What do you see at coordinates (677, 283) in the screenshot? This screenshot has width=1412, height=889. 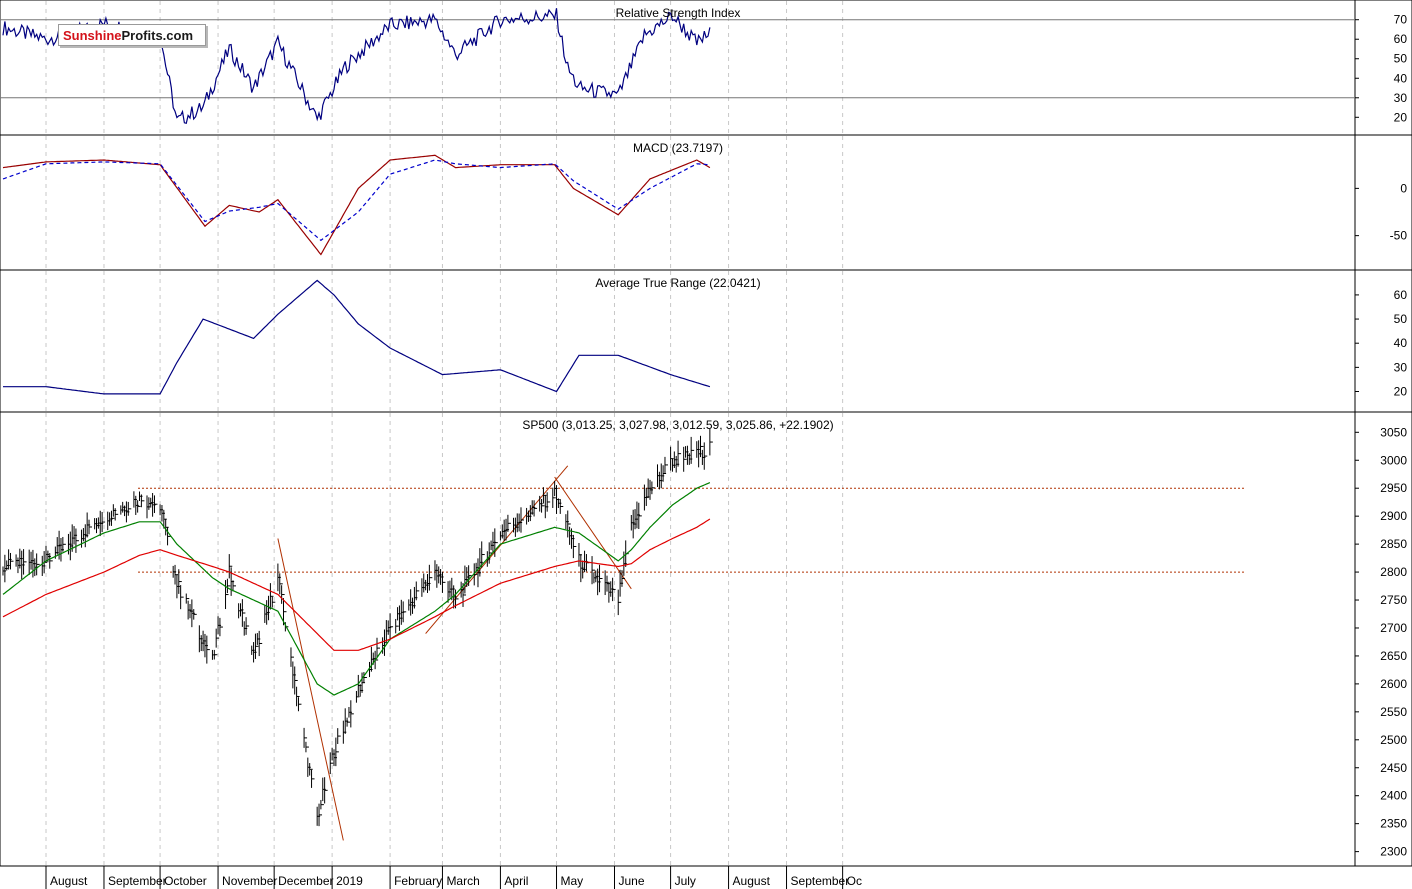 I see `panel-title-2: Average True Range (22.0421)` at bounding box center [677, 283].